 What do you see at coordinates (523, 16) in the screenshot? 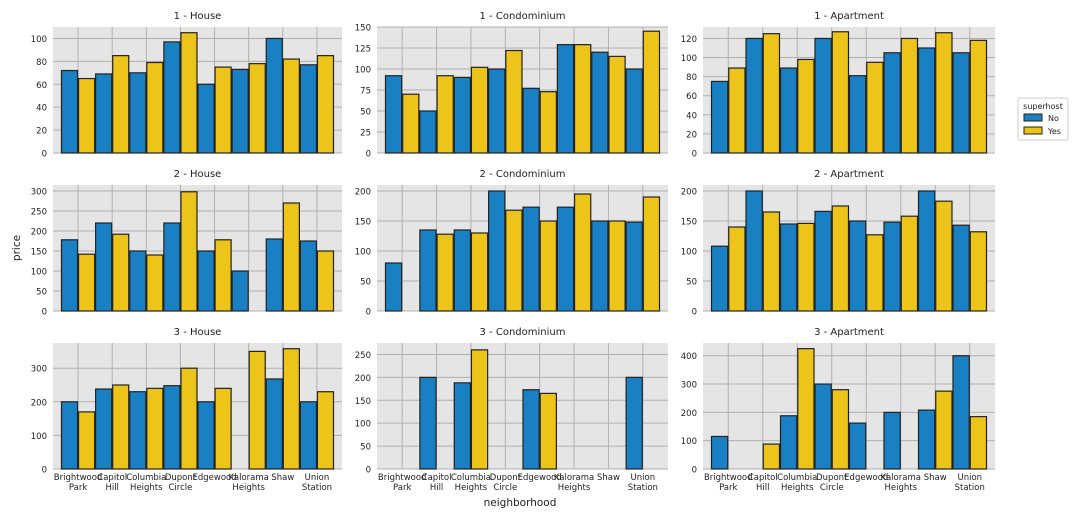
I see `panel-title: 1 - Condominium` at bounding box center [523, 16].